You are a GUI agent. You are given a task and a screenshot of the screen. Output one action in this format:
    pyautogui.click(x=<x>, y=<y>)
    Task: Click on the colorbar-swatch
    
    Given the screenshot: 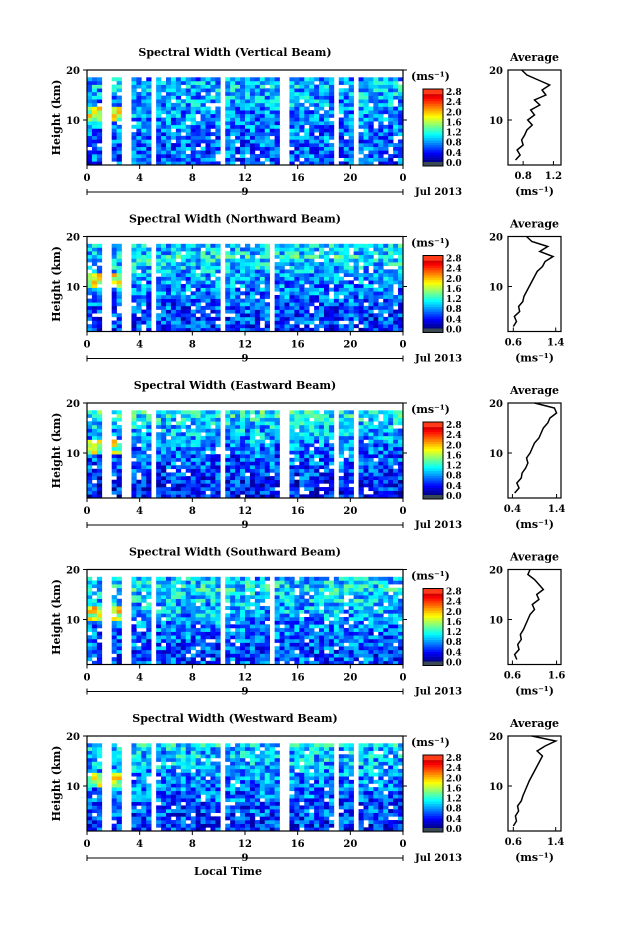 What is the action you would take?
    pyautogui.click(x=433, y=320)
    